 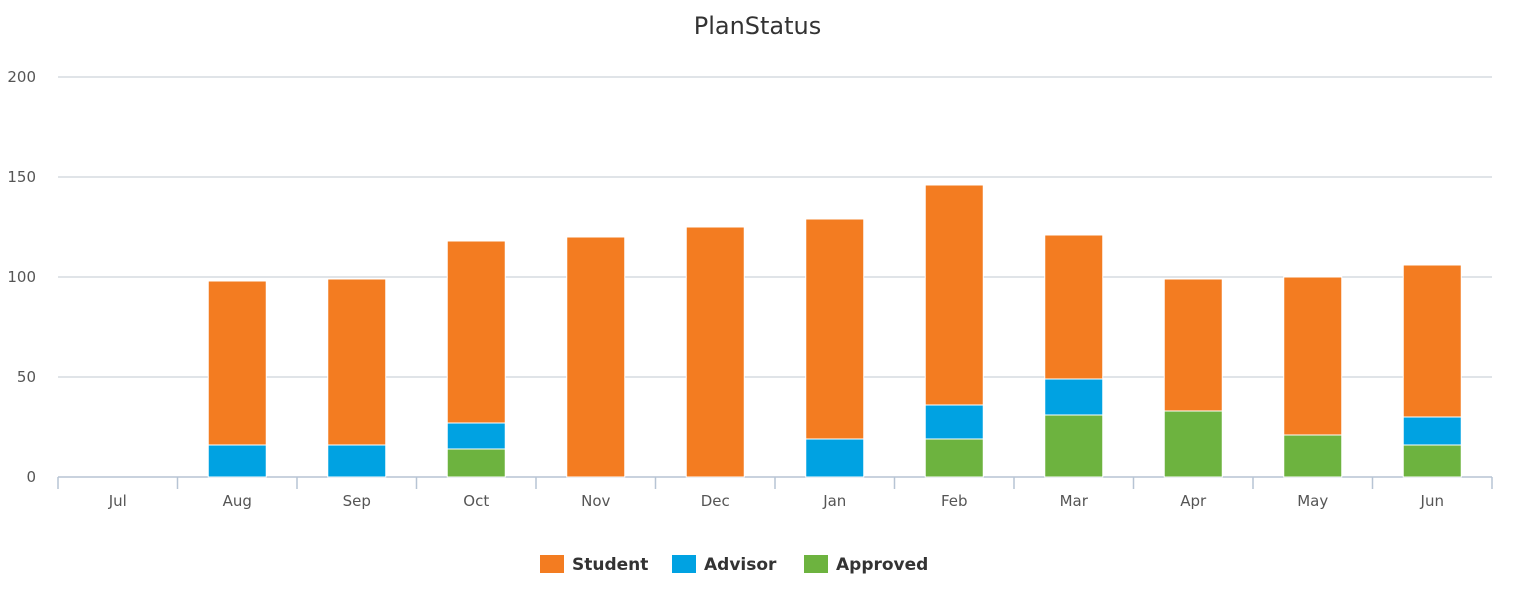 What do you see at coordinates (757, 26) in the screenshot?
I see `chart-title: PlanStatus` at bounding box center [757, 26].